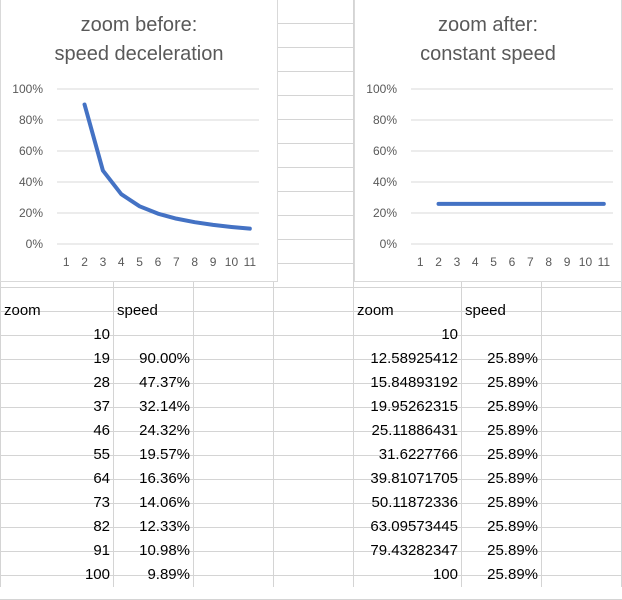  What do you see at coordinates (414, 358) in the screenshot?
I see `cell-zoom: 12.58925412` at bounding box center [414, 358].